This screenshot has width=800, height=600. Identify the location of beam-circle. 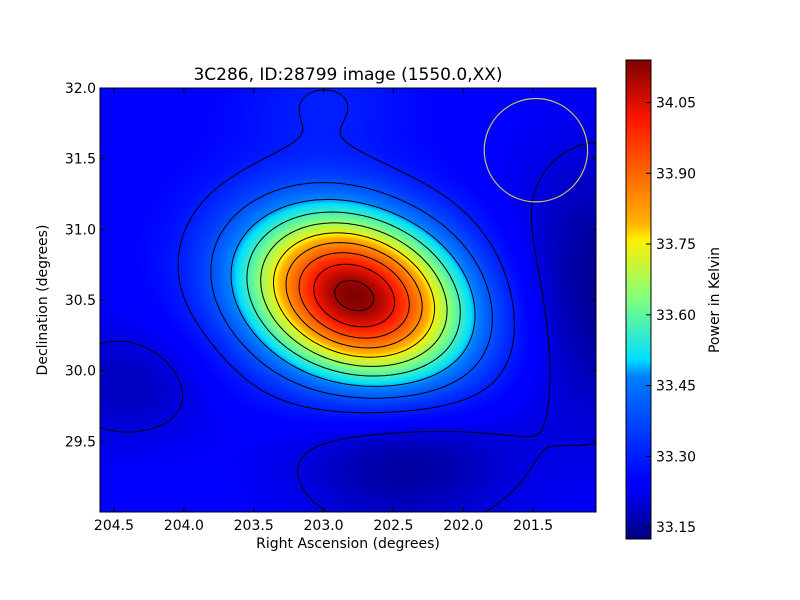
(536, 150).